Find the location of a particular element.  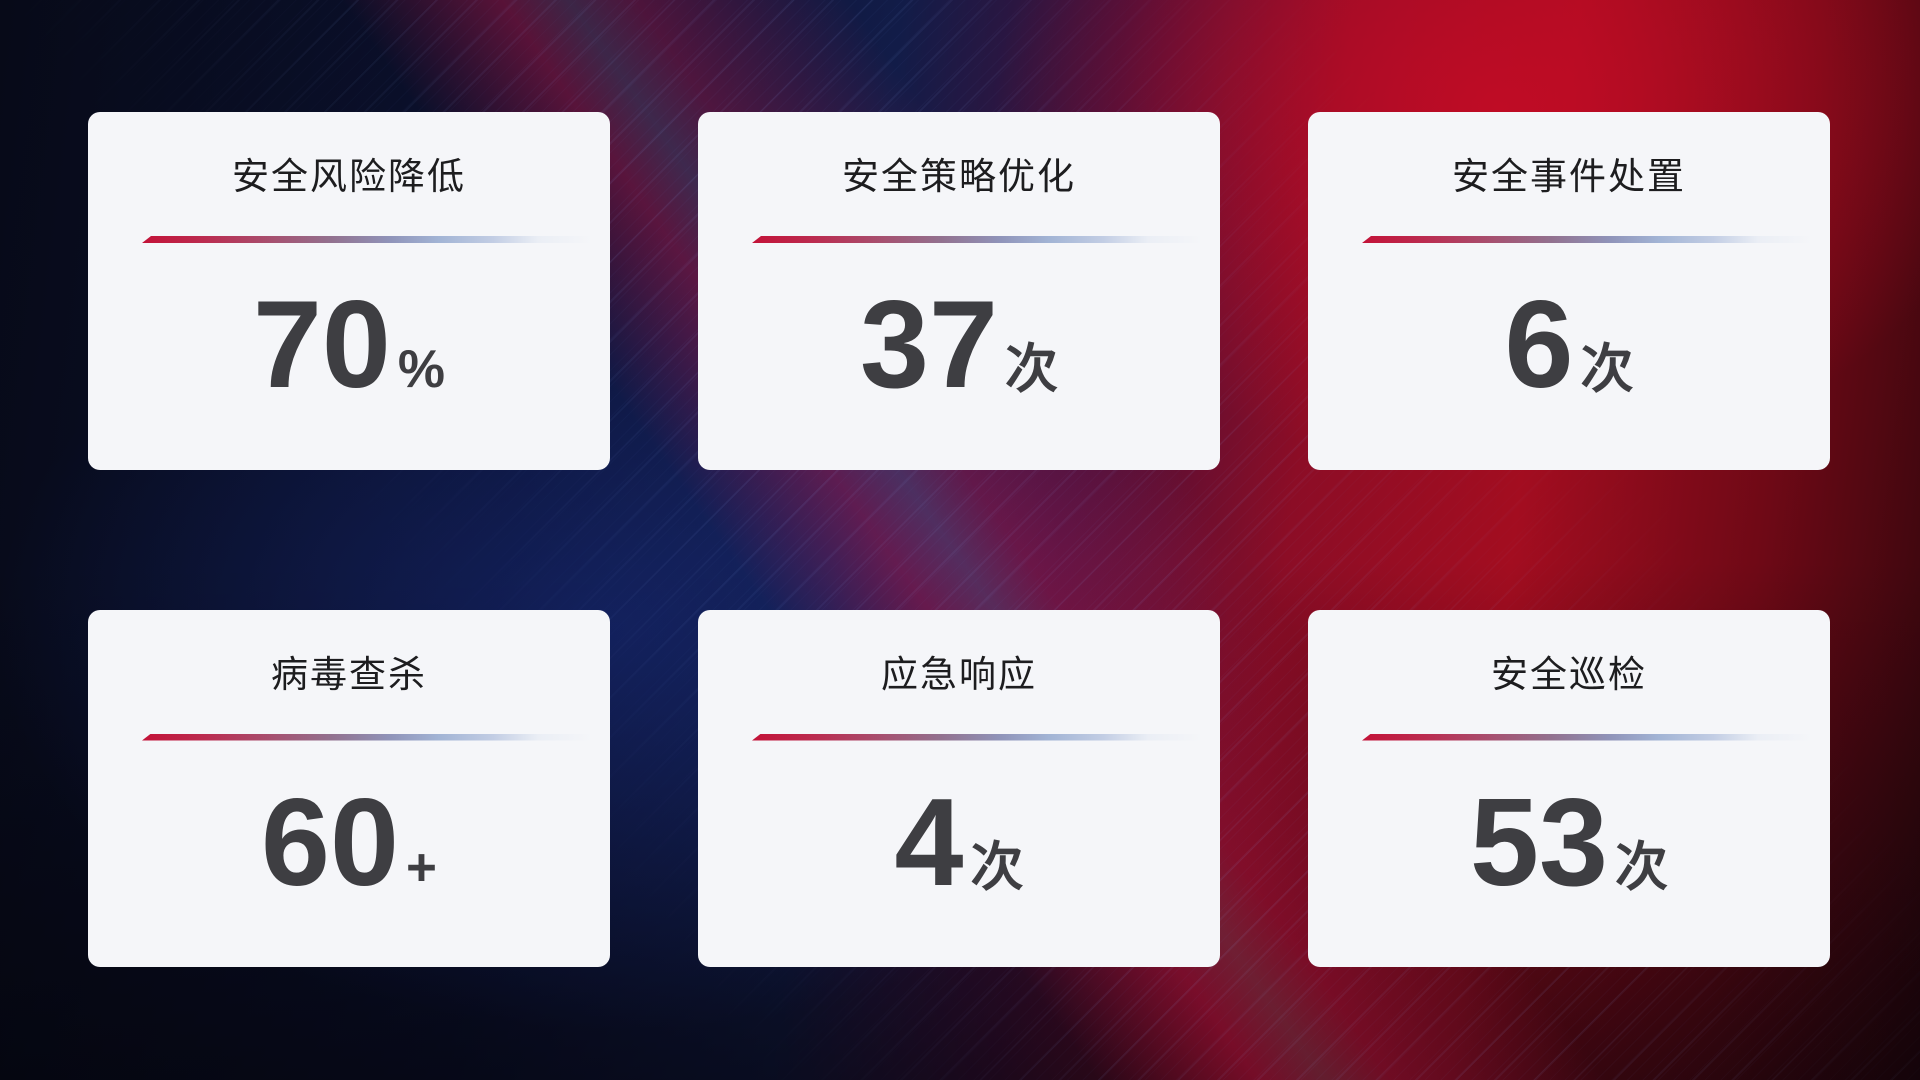

stat-group: 37 次 is located at coordinates (959, 345).